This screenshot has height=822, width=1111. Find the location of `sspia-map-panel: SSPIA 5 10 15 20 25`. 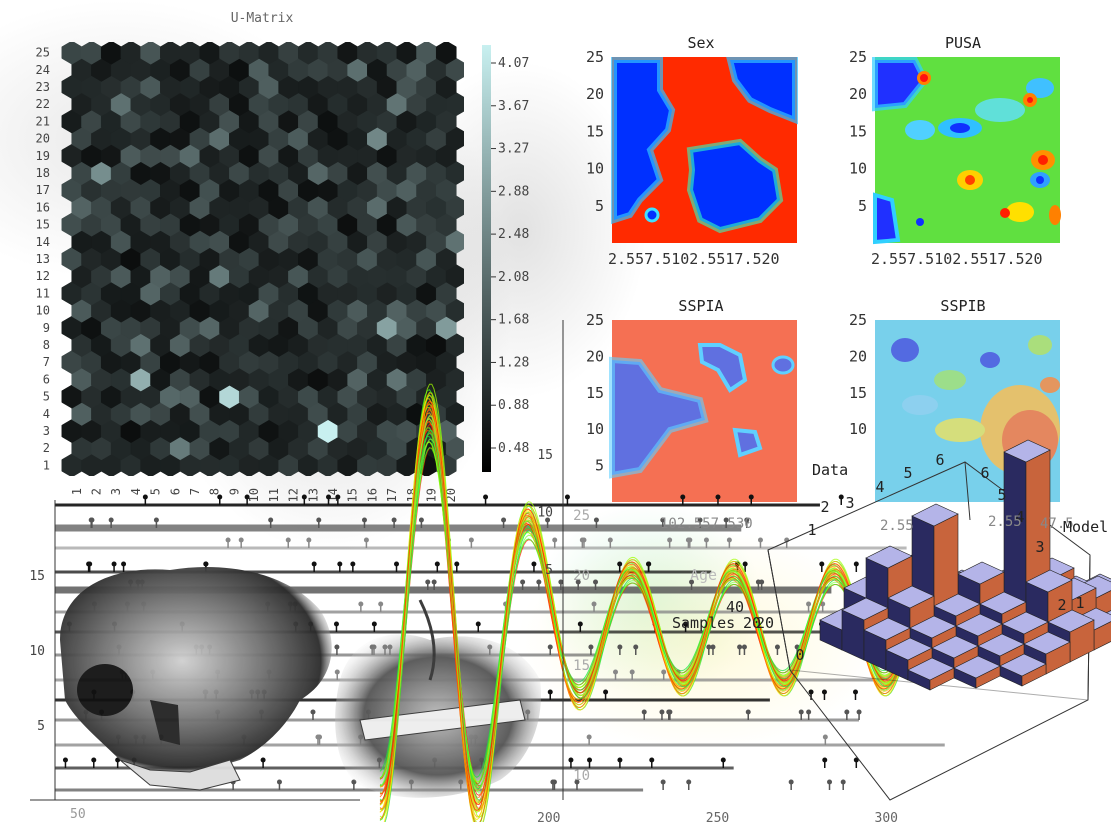

sspia-map-panel: SSPIA 5 10 15 20 25 is located at coordinates (691, 399).